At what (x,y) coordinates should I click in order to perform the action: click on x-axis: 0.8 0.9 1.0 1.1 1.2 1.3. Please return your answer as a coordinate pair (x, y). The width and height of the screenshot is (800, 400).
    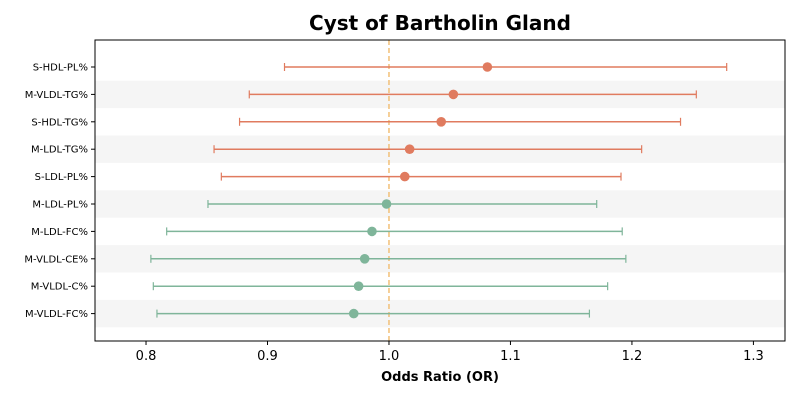
    Looking at the image, I should click on (450, 352).